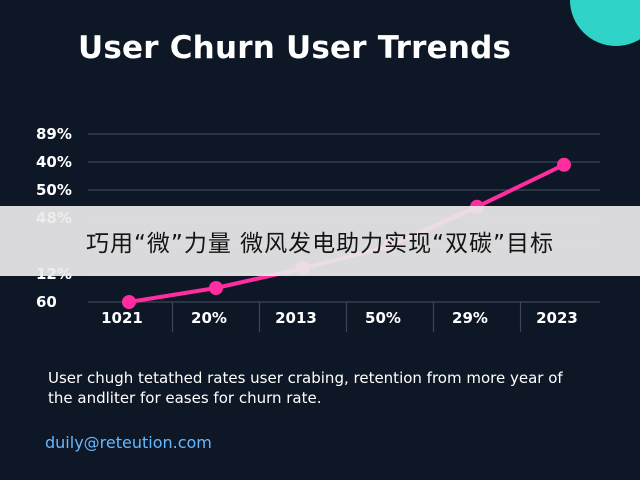 The width and height of the screenshot is (640, 480). I want to click on x-axis-ticks: 1021 20% 2013 50% 29% 2023, so click(339, 318).